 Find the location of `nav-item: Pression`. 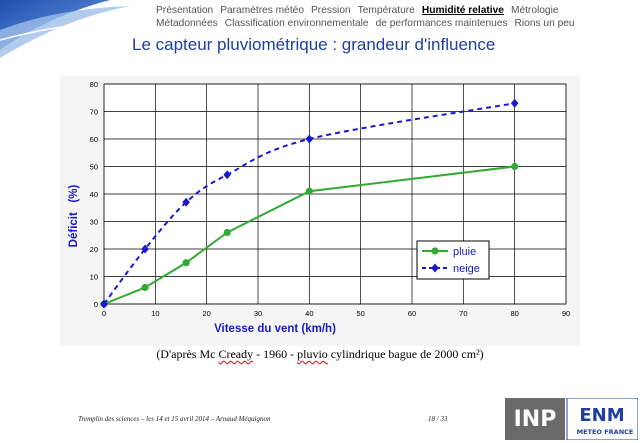

nav-item: Pression is located at coordinates (331, 10).